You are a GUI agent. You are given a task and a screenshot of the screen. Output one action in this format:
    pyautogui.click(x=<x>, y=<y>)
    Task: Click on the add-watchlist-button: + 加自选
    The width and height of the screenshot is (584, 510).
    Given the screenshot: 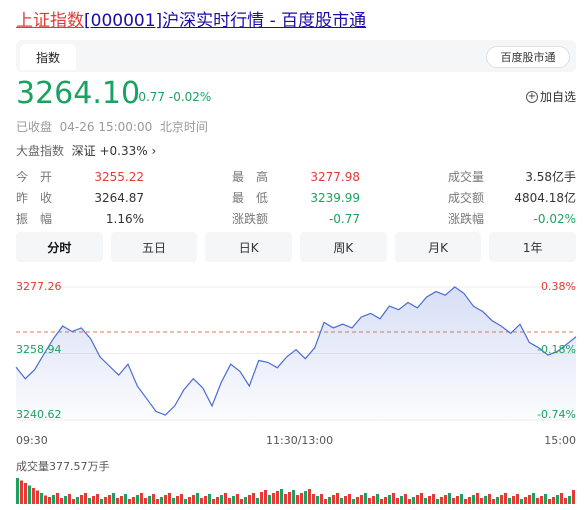 What is the action you would take?
    pyautogui.click(x=550, y=96)
    